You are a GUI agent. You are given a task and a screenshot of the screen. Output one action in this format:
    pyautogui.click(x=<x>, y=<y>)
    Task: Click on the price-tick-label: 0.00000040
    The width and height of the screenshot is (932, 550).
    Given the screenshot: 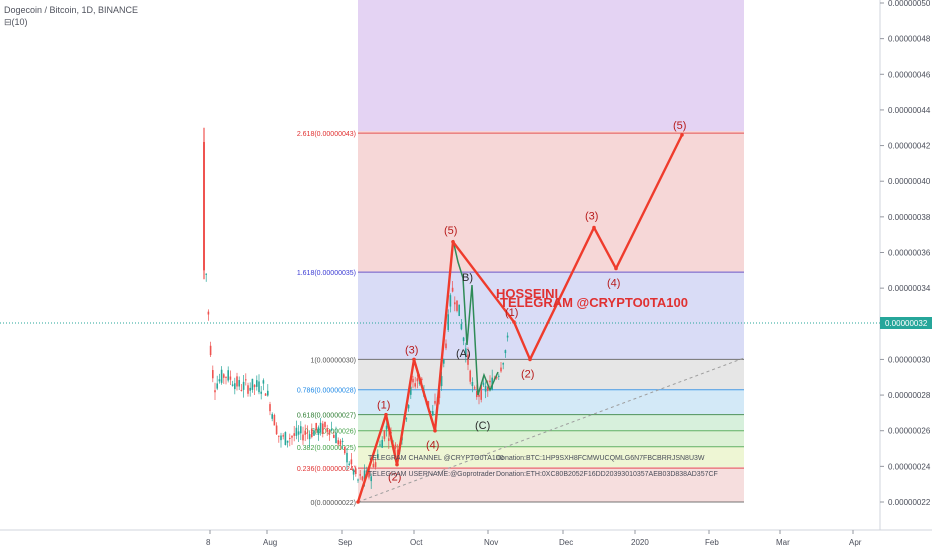 What is the action you would take?
    pyautogui.click(x=909, y=181)
    